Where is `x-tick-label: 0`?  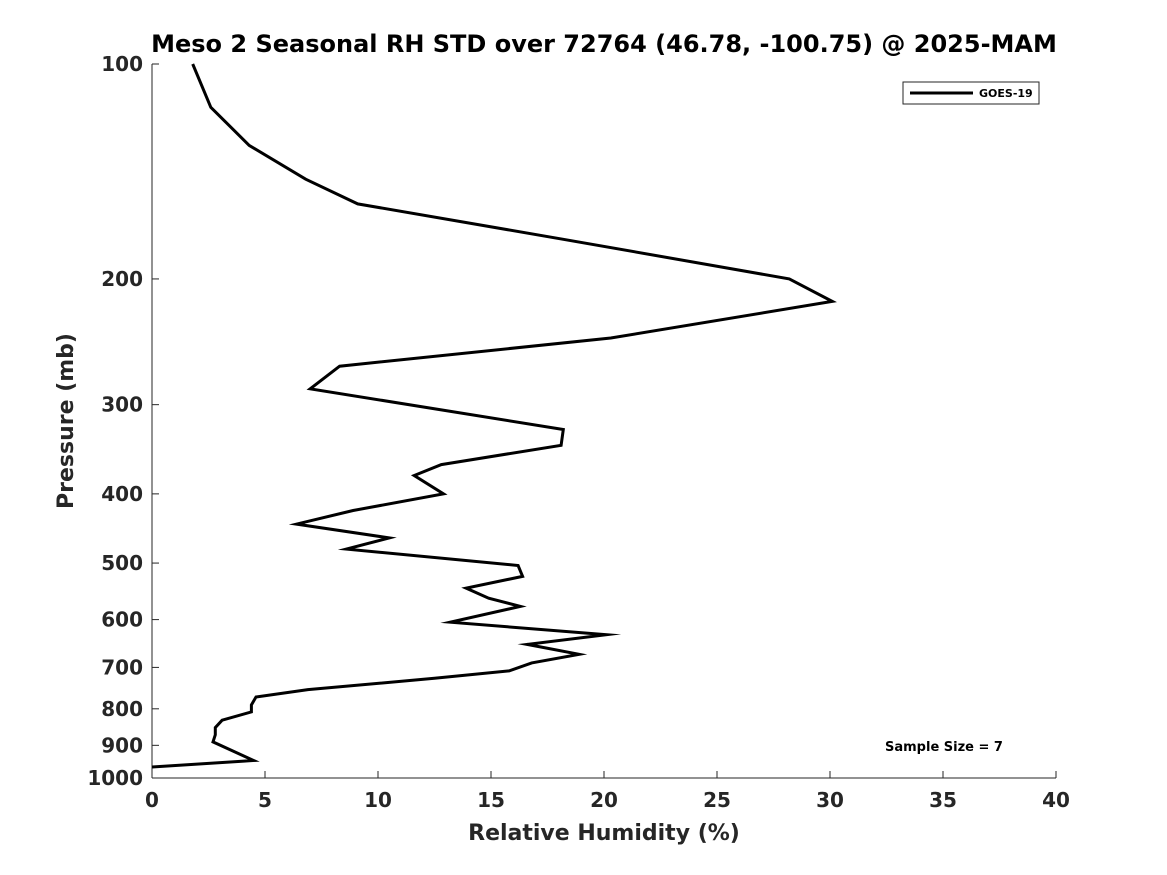
x-tick-label: 0 is located at coordinates (152, 800).